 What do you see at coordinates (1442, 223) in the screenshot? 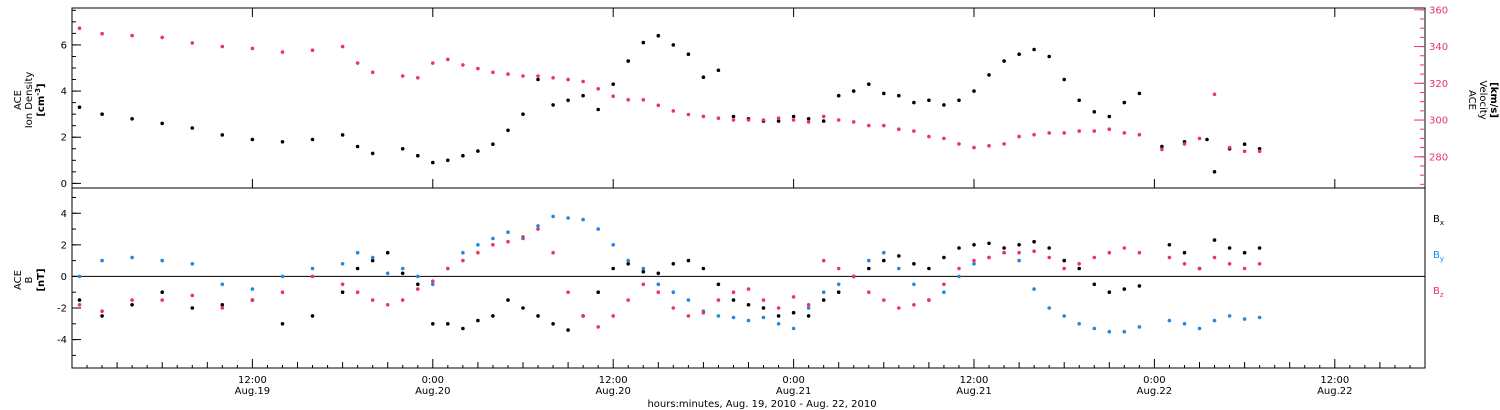
I see `legend-subscript: x` at bounding box center [1442, 223].